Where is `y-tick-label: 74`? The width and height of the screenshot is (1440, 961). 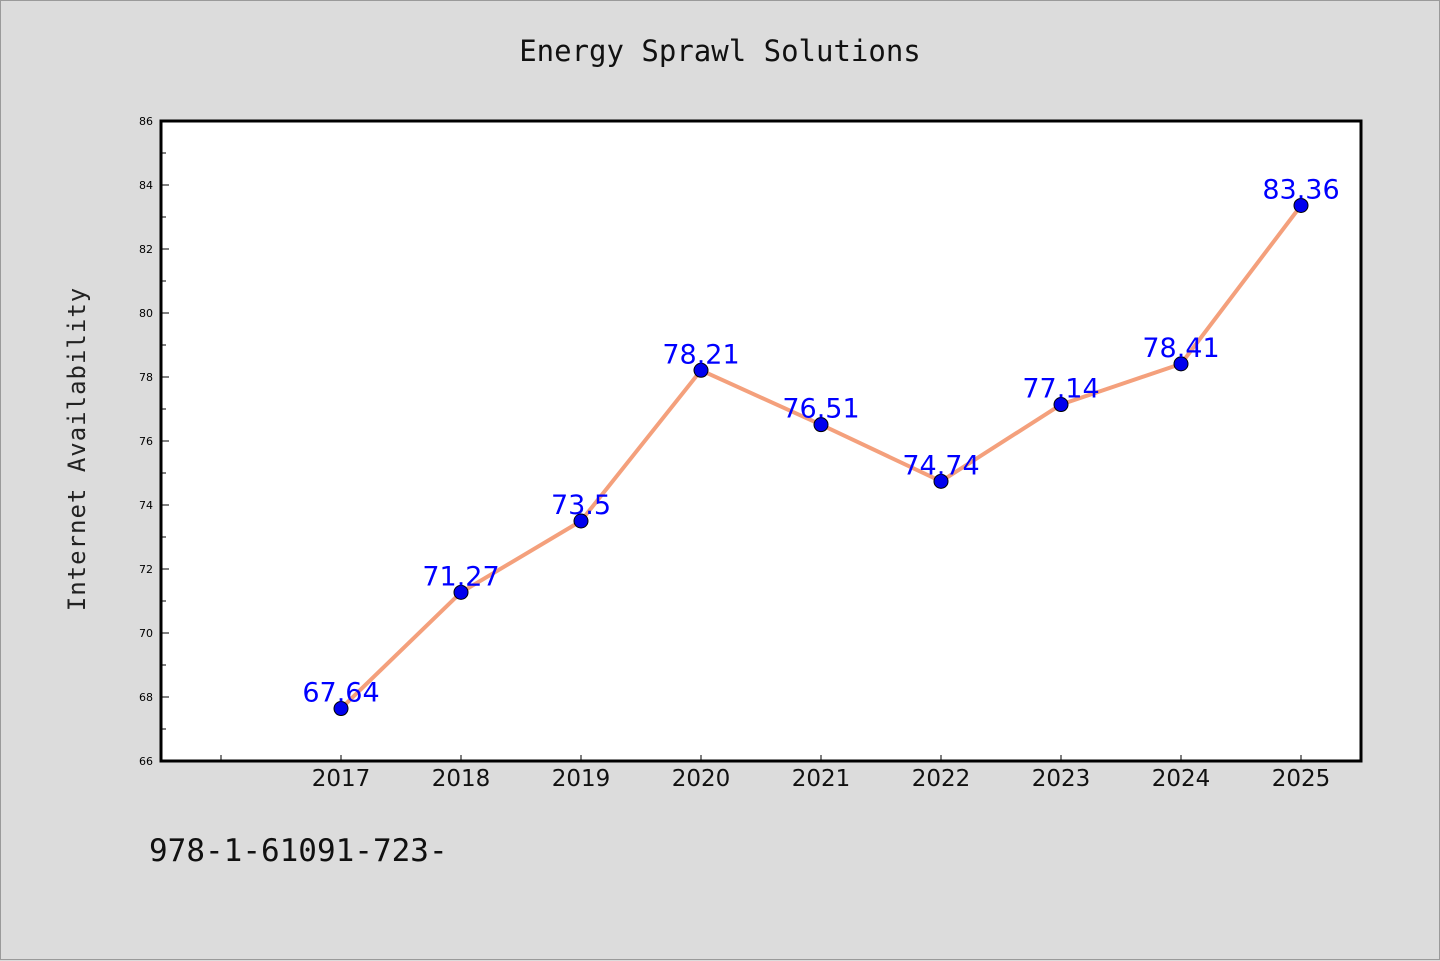
y-tick-label: 74 is located at coordinates (146, 505).